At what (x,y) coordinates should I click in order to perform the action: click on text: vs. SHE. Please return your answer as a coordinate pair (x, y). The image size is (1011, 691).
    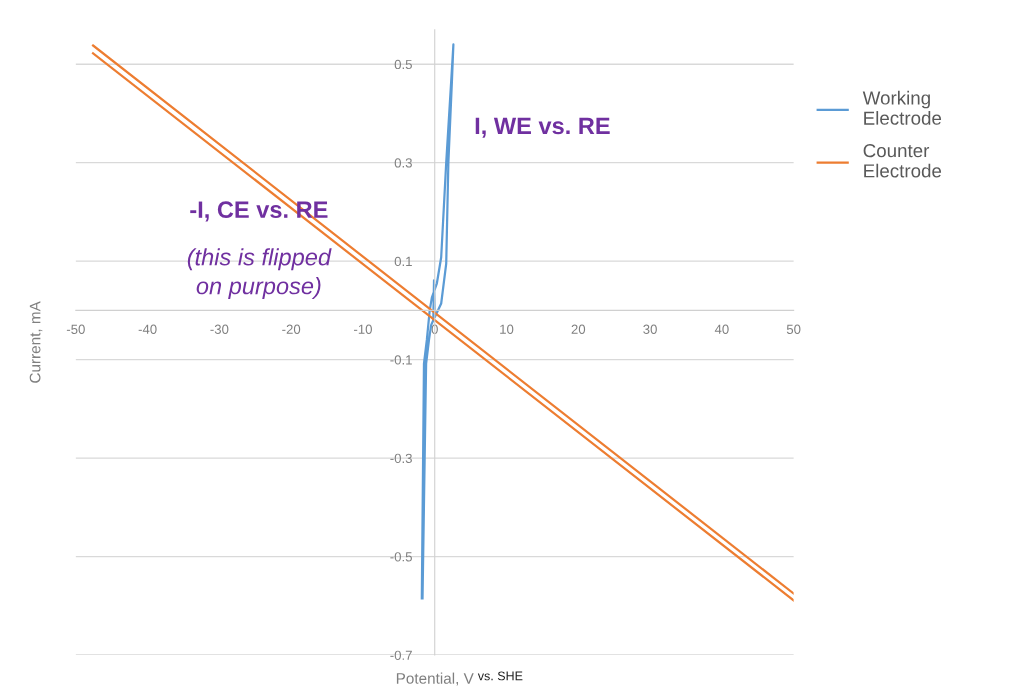
    Looking at the image, I should click on (500, 676).